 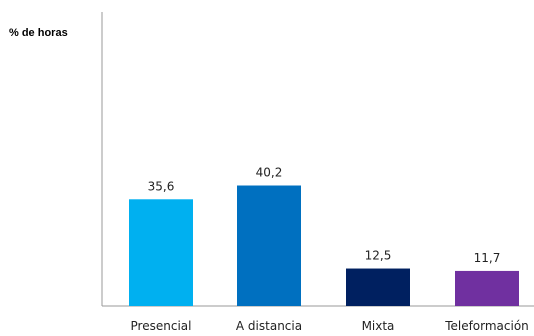 I want to click on data-label-1: 35,6, so click(x=161, y=186).